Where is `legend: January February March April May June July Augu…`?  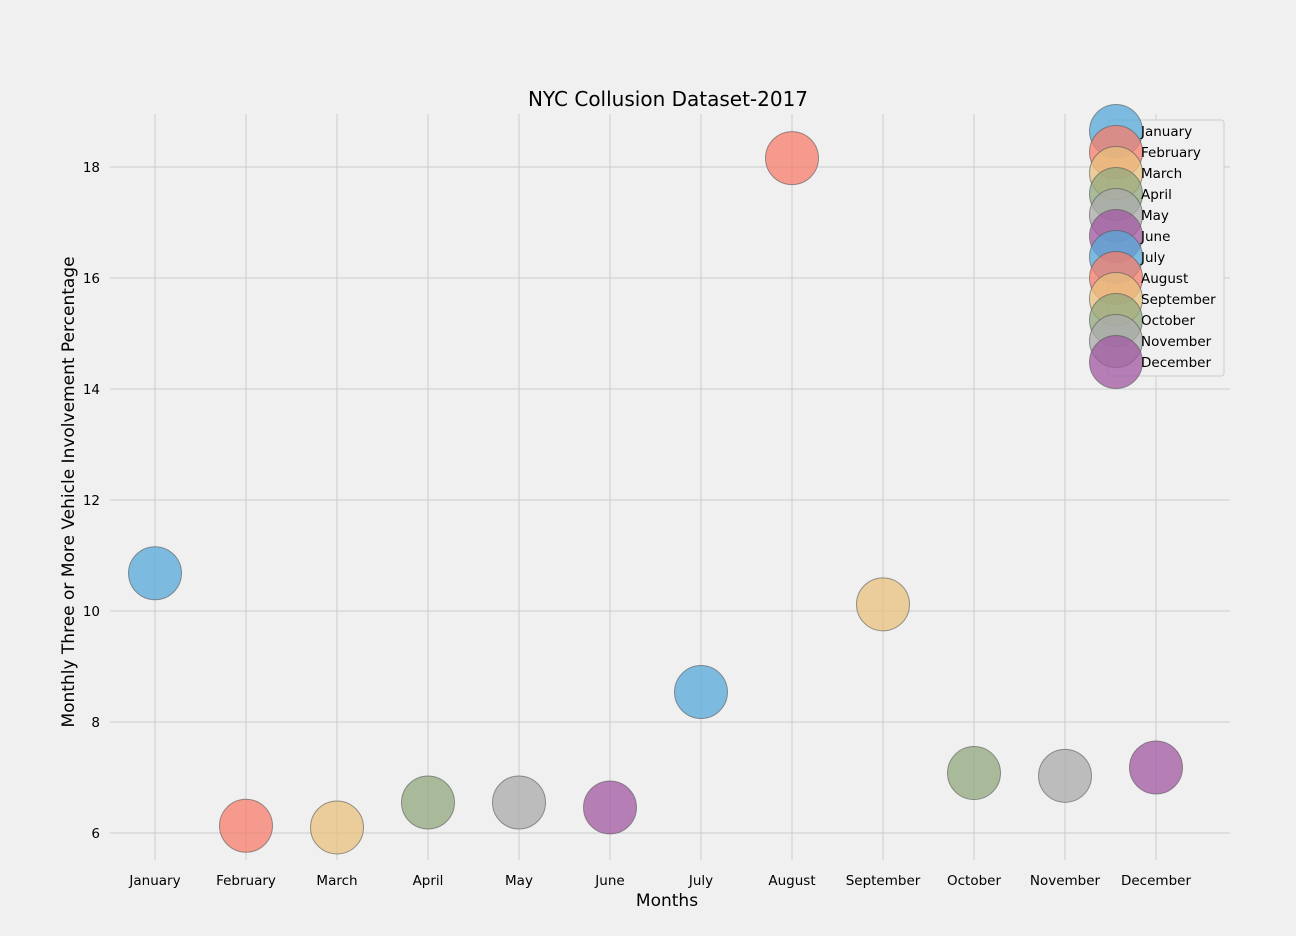 legend: January February March April May June July Augu… is located at coordinates (1157, 246).